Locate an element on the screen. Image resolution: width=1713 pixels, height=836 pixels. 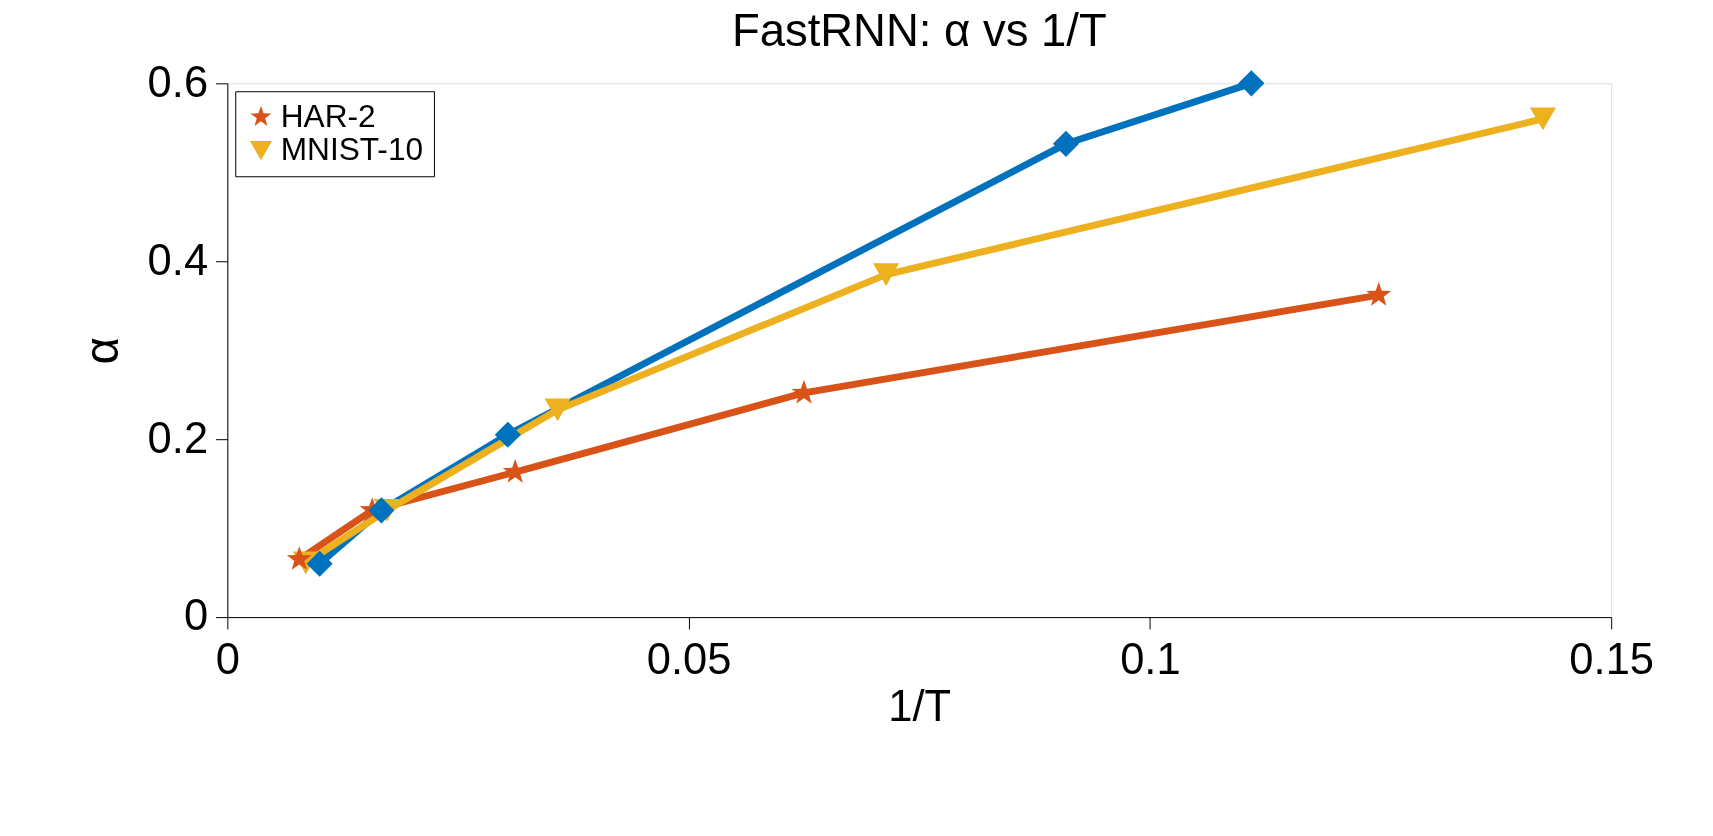
x-tick-label: 0.1 is located at coordinates (1150, 658).